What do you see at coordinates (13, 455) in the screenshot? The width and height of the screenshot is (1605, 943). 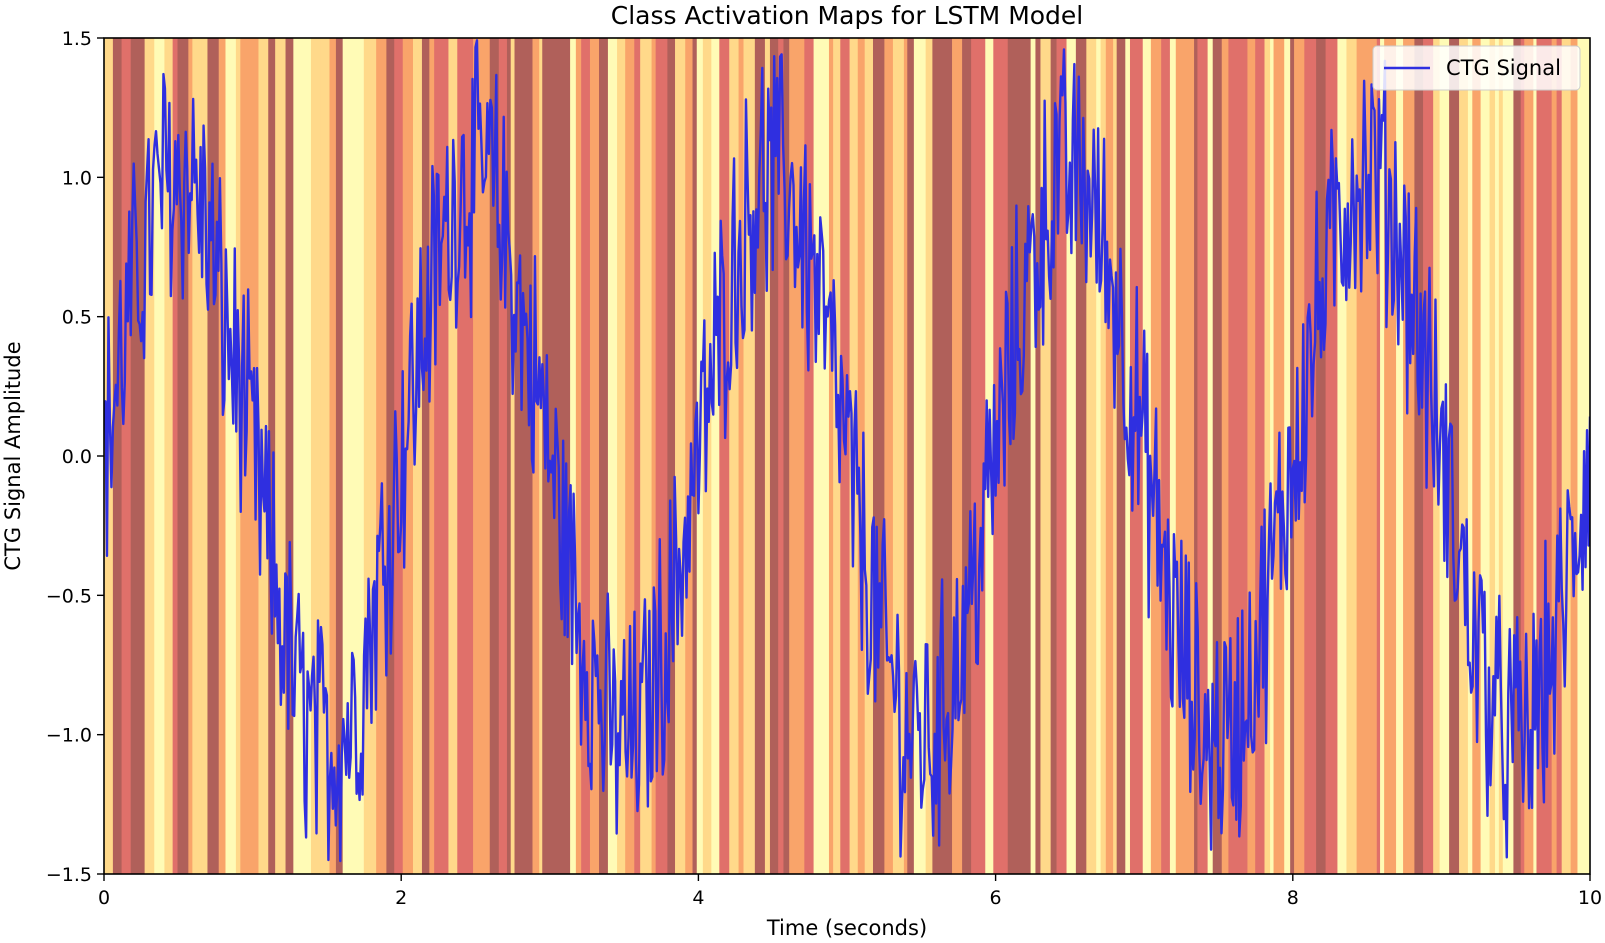 I see `y-axis-label: CTG Signal Amplitude` at bounding box center [13, 455].